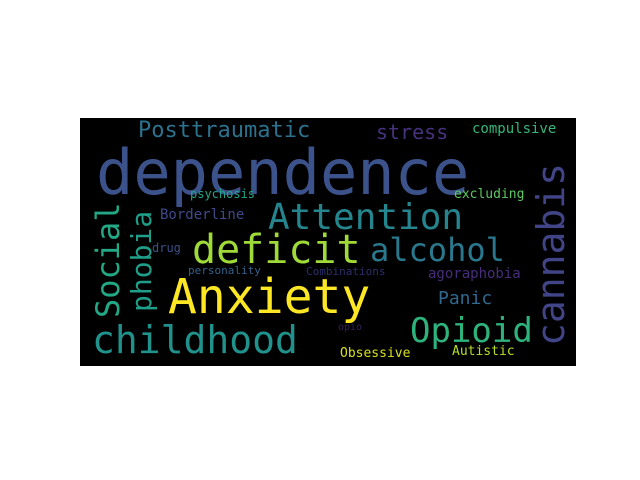 The height and width of the screenshot is (480, 640). What do you see at coordinates (166, 248) in the screenshot?
I see `word-drug: drug` at bounding box center [166, 248].